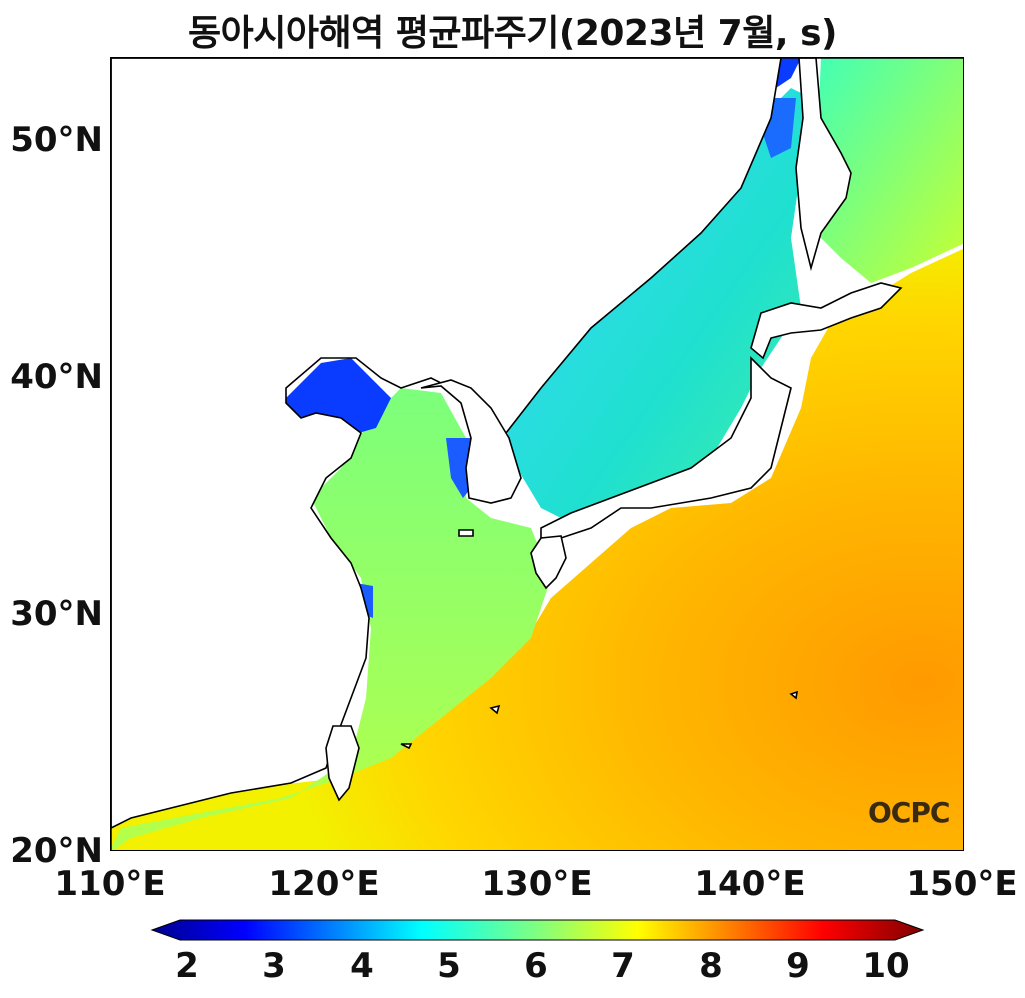  What do you see at coordinates (56, 140) in the screenshot?
I see `y-tick-50n: 50°N` at bounding box center [56, 140].